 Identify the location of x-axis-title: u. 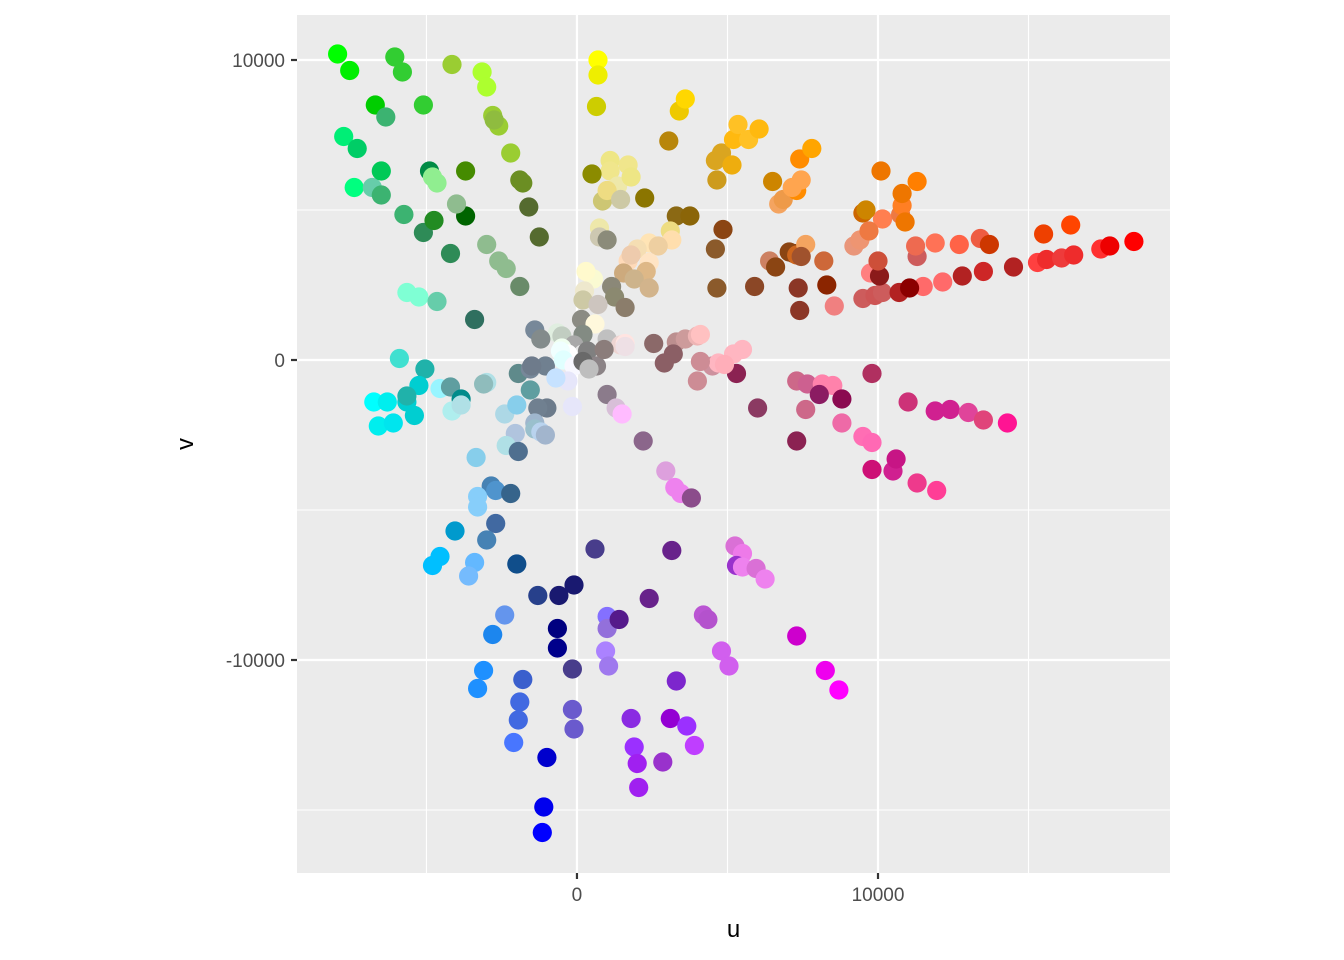
(733, 929).